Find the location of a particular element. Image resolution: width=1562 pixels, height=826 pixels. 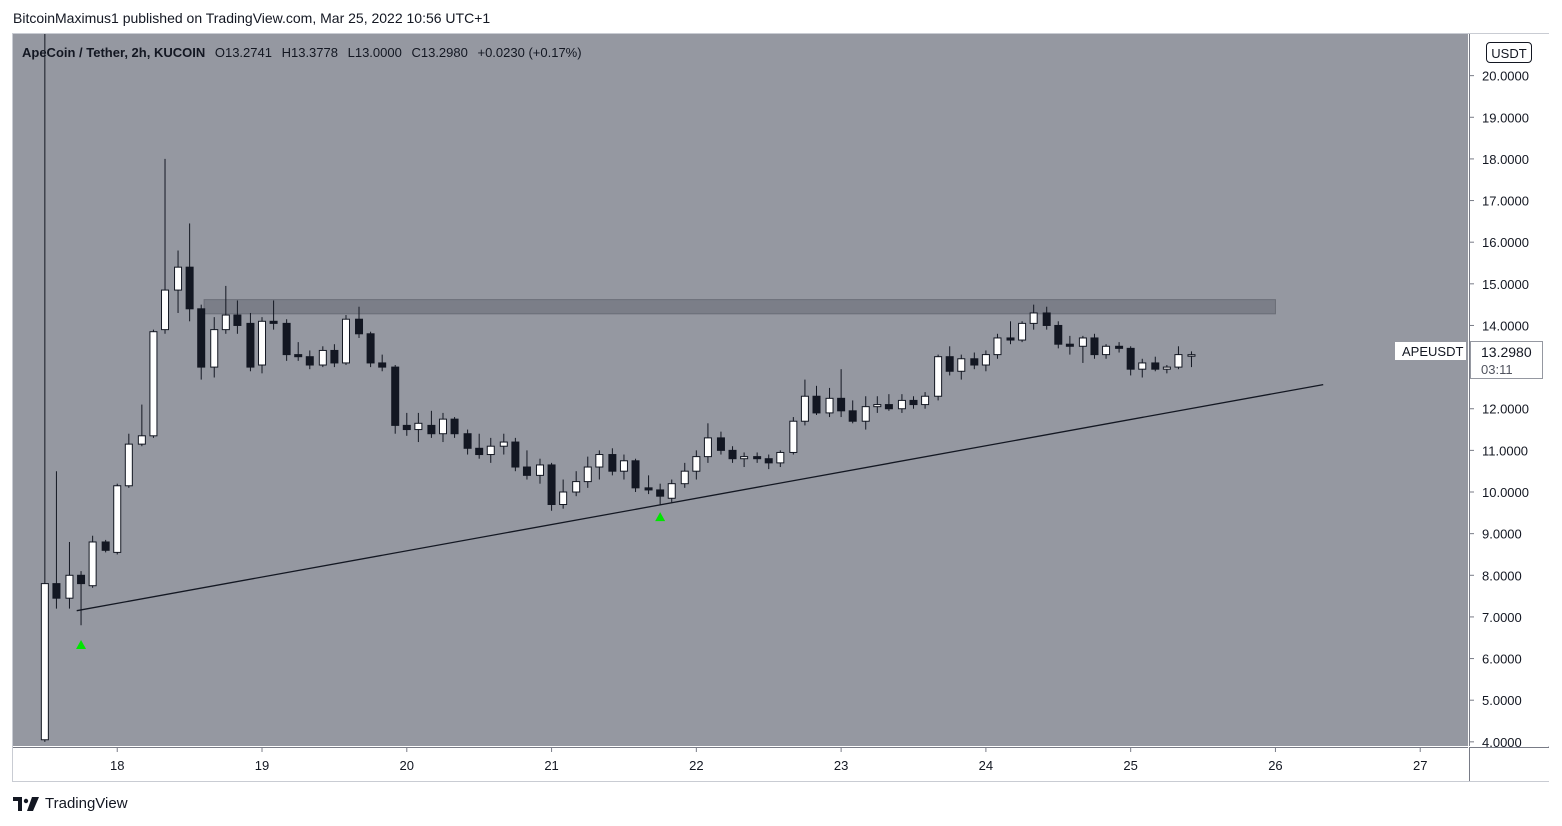

currency-unit-badge: USDT is located at coordinates (1509, 52).